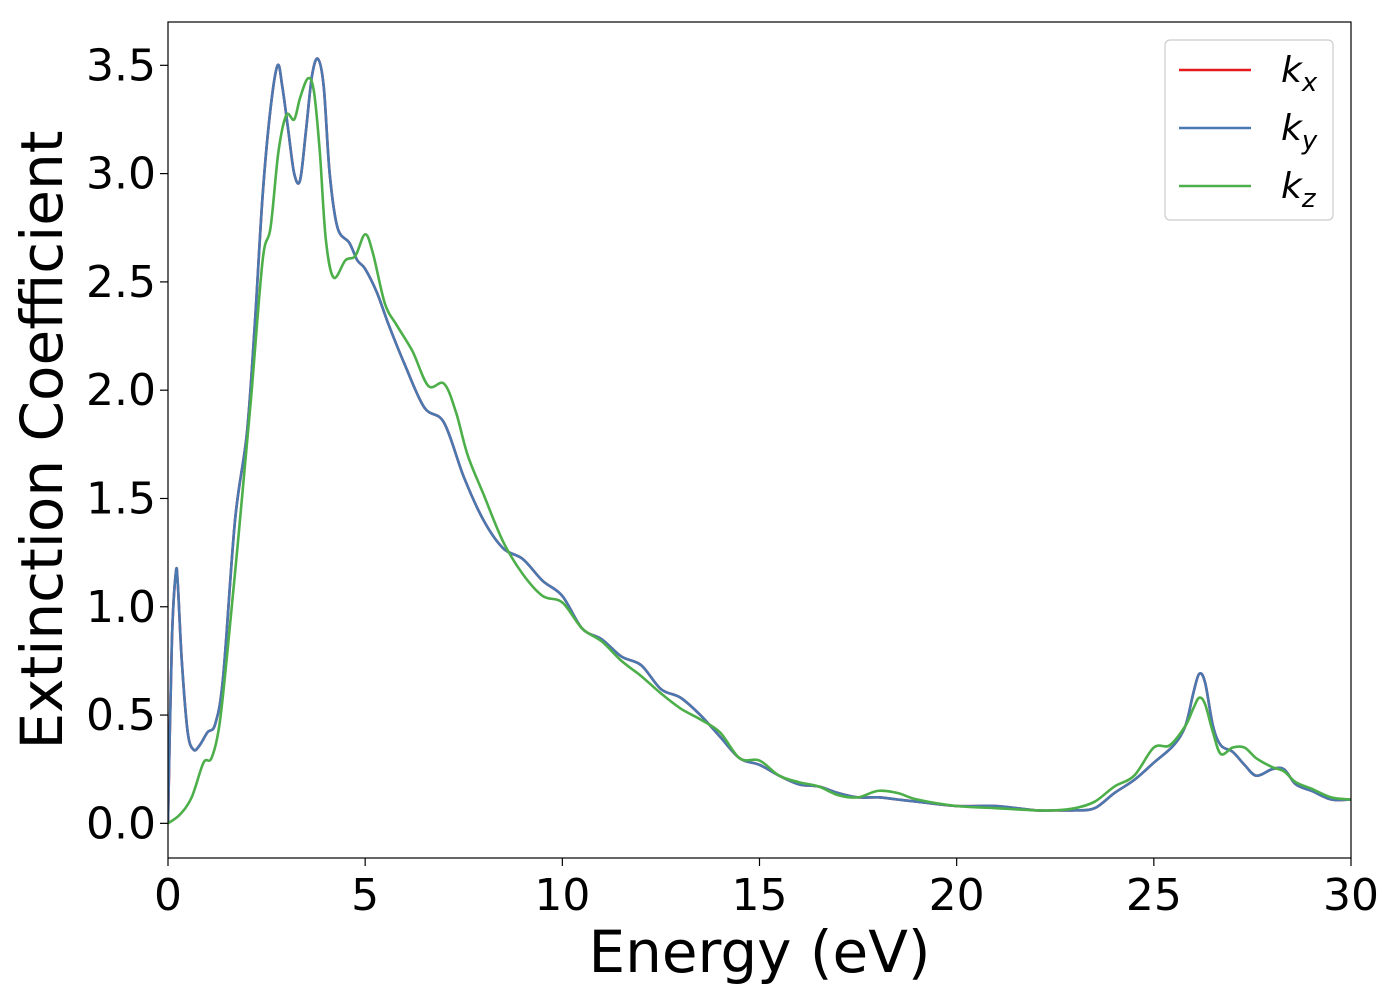  Describe the element at coordinates (759, 952) in the screenshot. I see `x-axis-label: Energy (eV)` at that location.